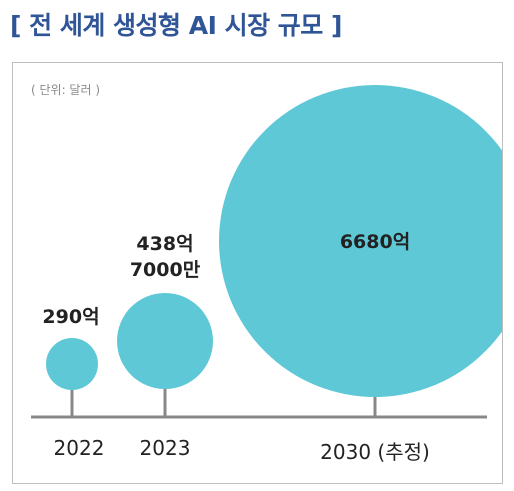 The image size is (514, 491). I want to click on category-label-2023: 2023, so click(165, 448).